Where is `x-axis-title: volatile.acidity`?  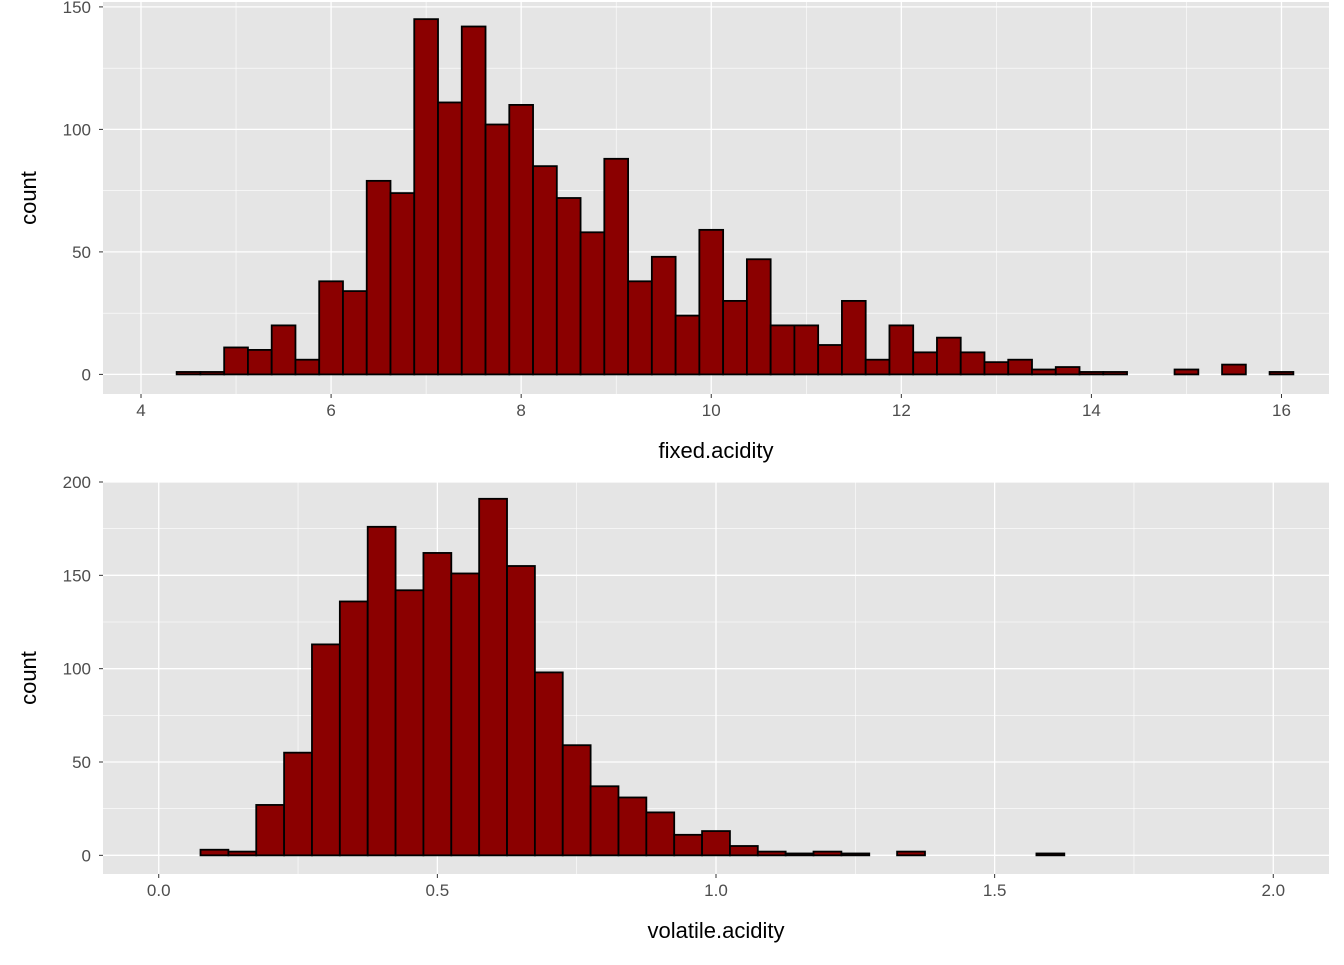
x-axis-title: volatile.acidity is located at coordinates (716, 930).